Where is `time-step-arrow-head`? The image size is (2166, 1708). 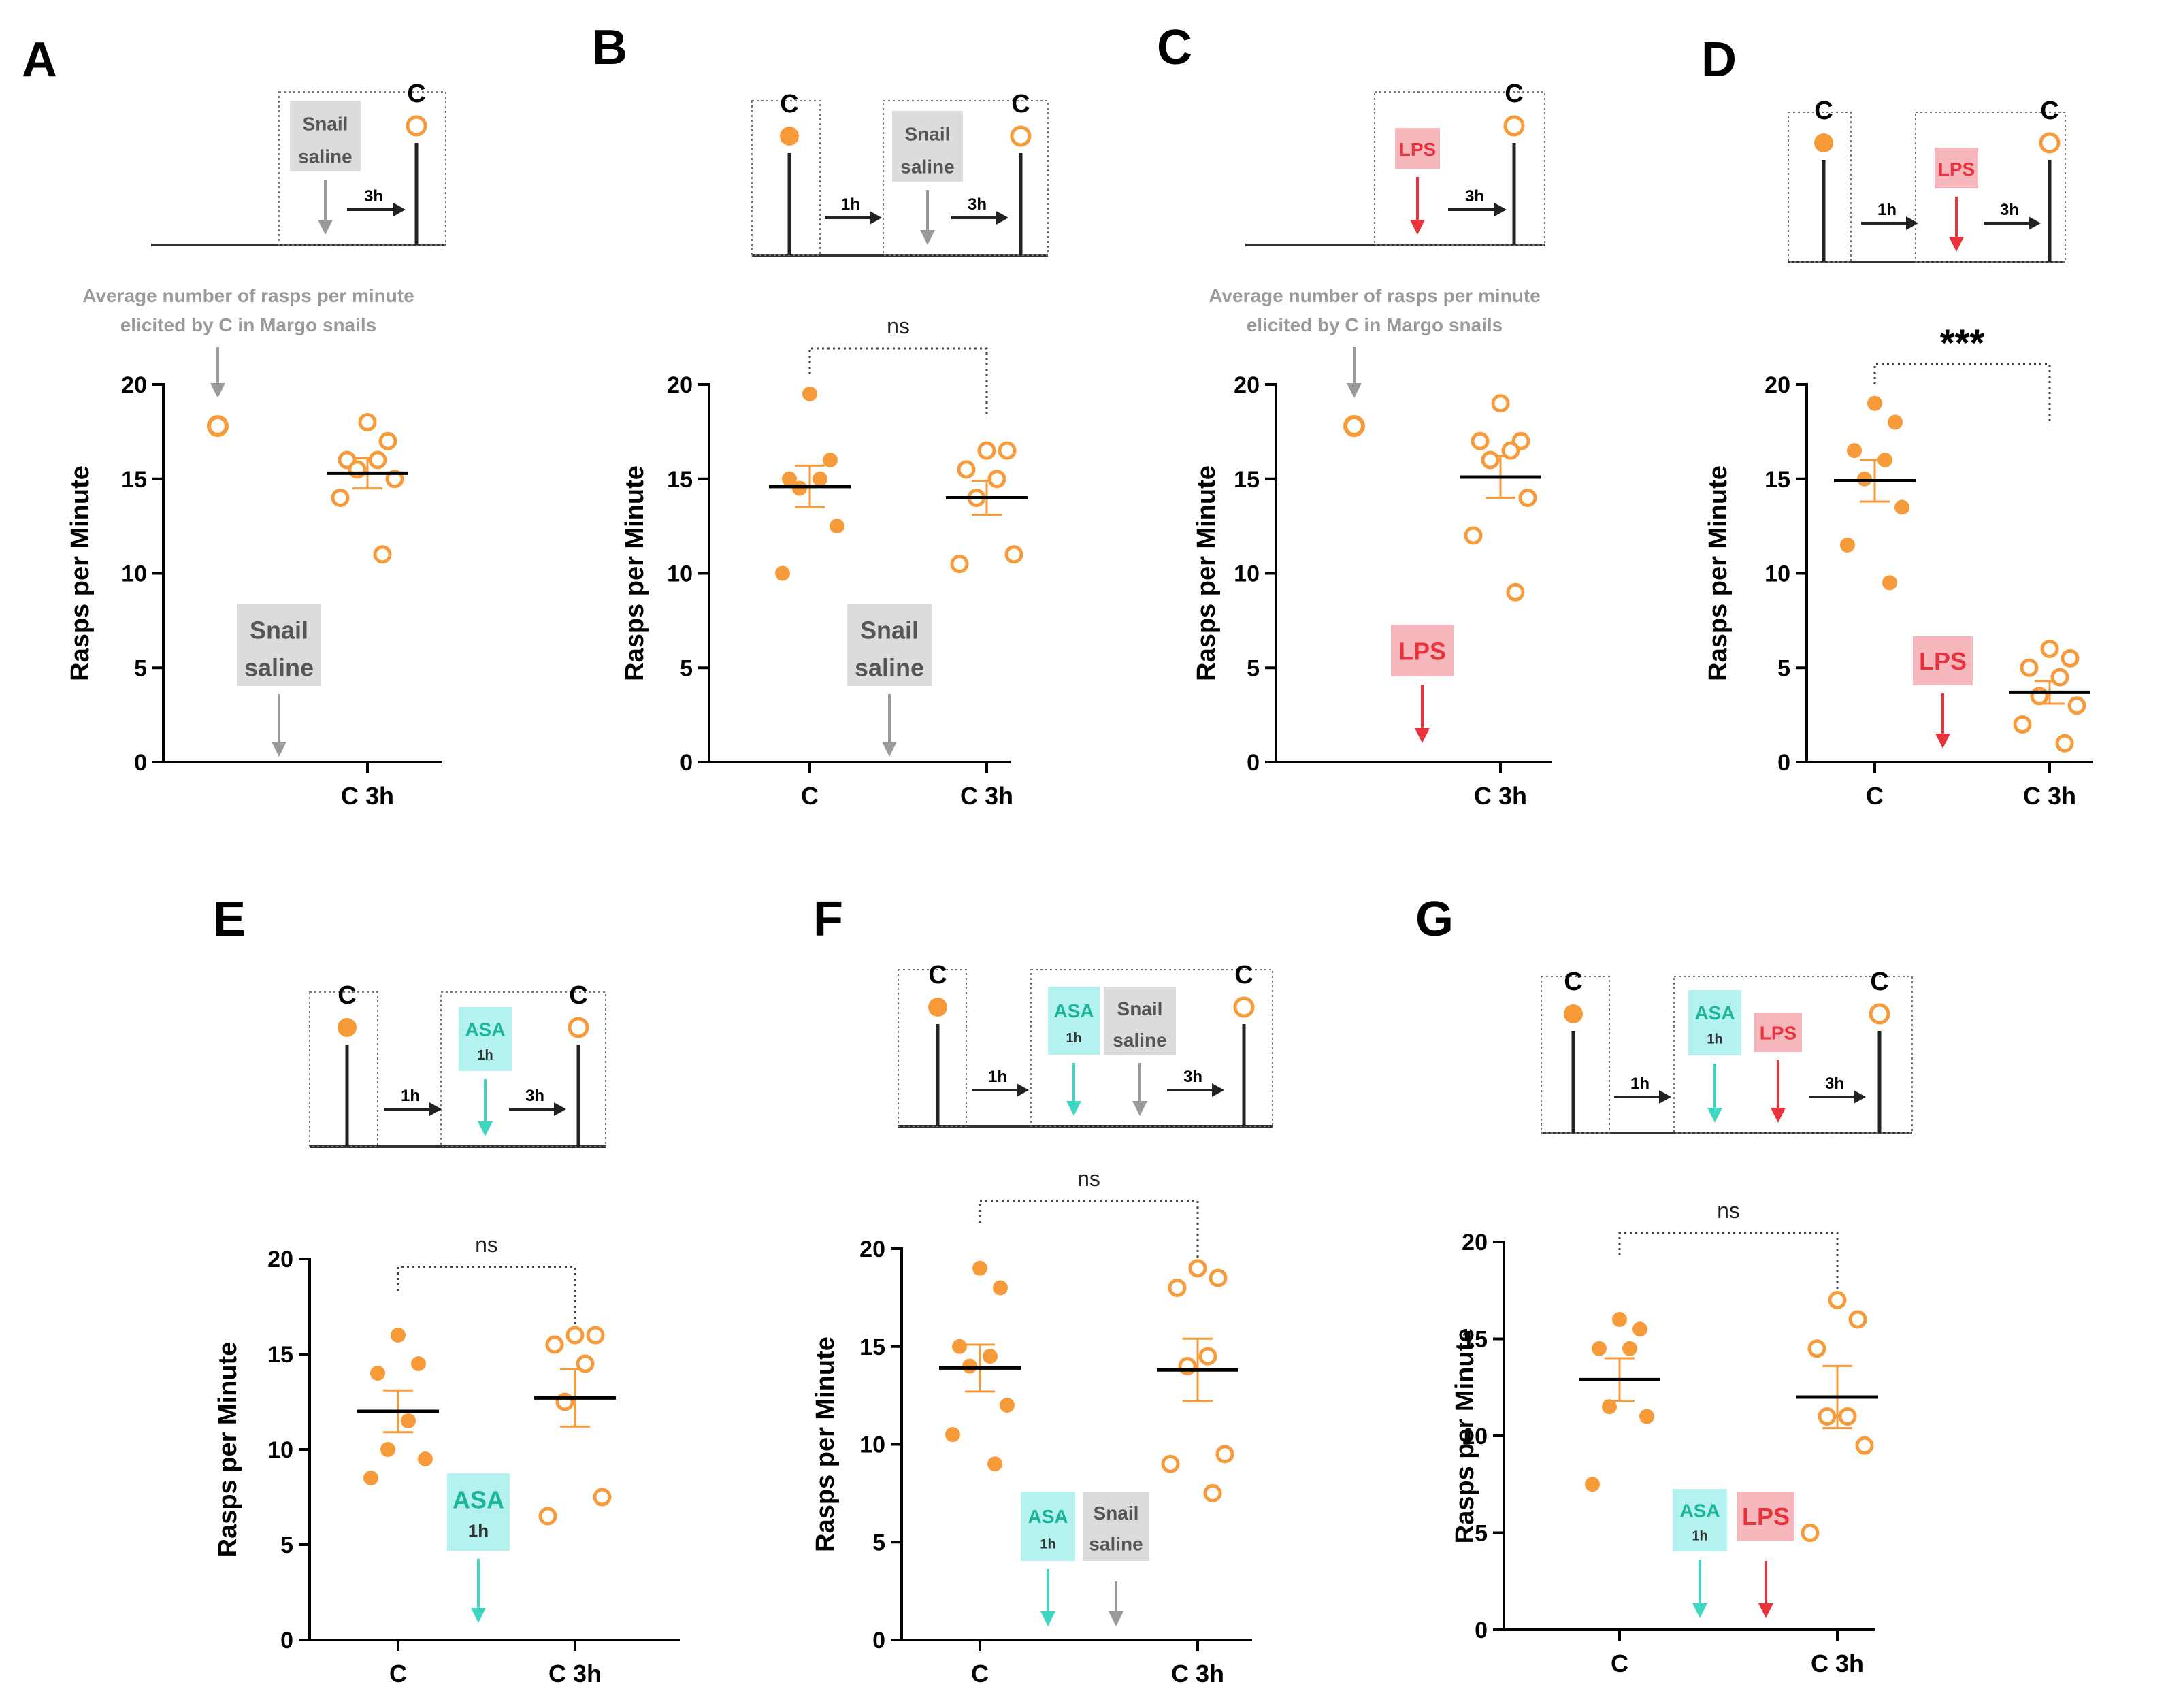 time-step-arrow-head is located at coordinates (400, 209).